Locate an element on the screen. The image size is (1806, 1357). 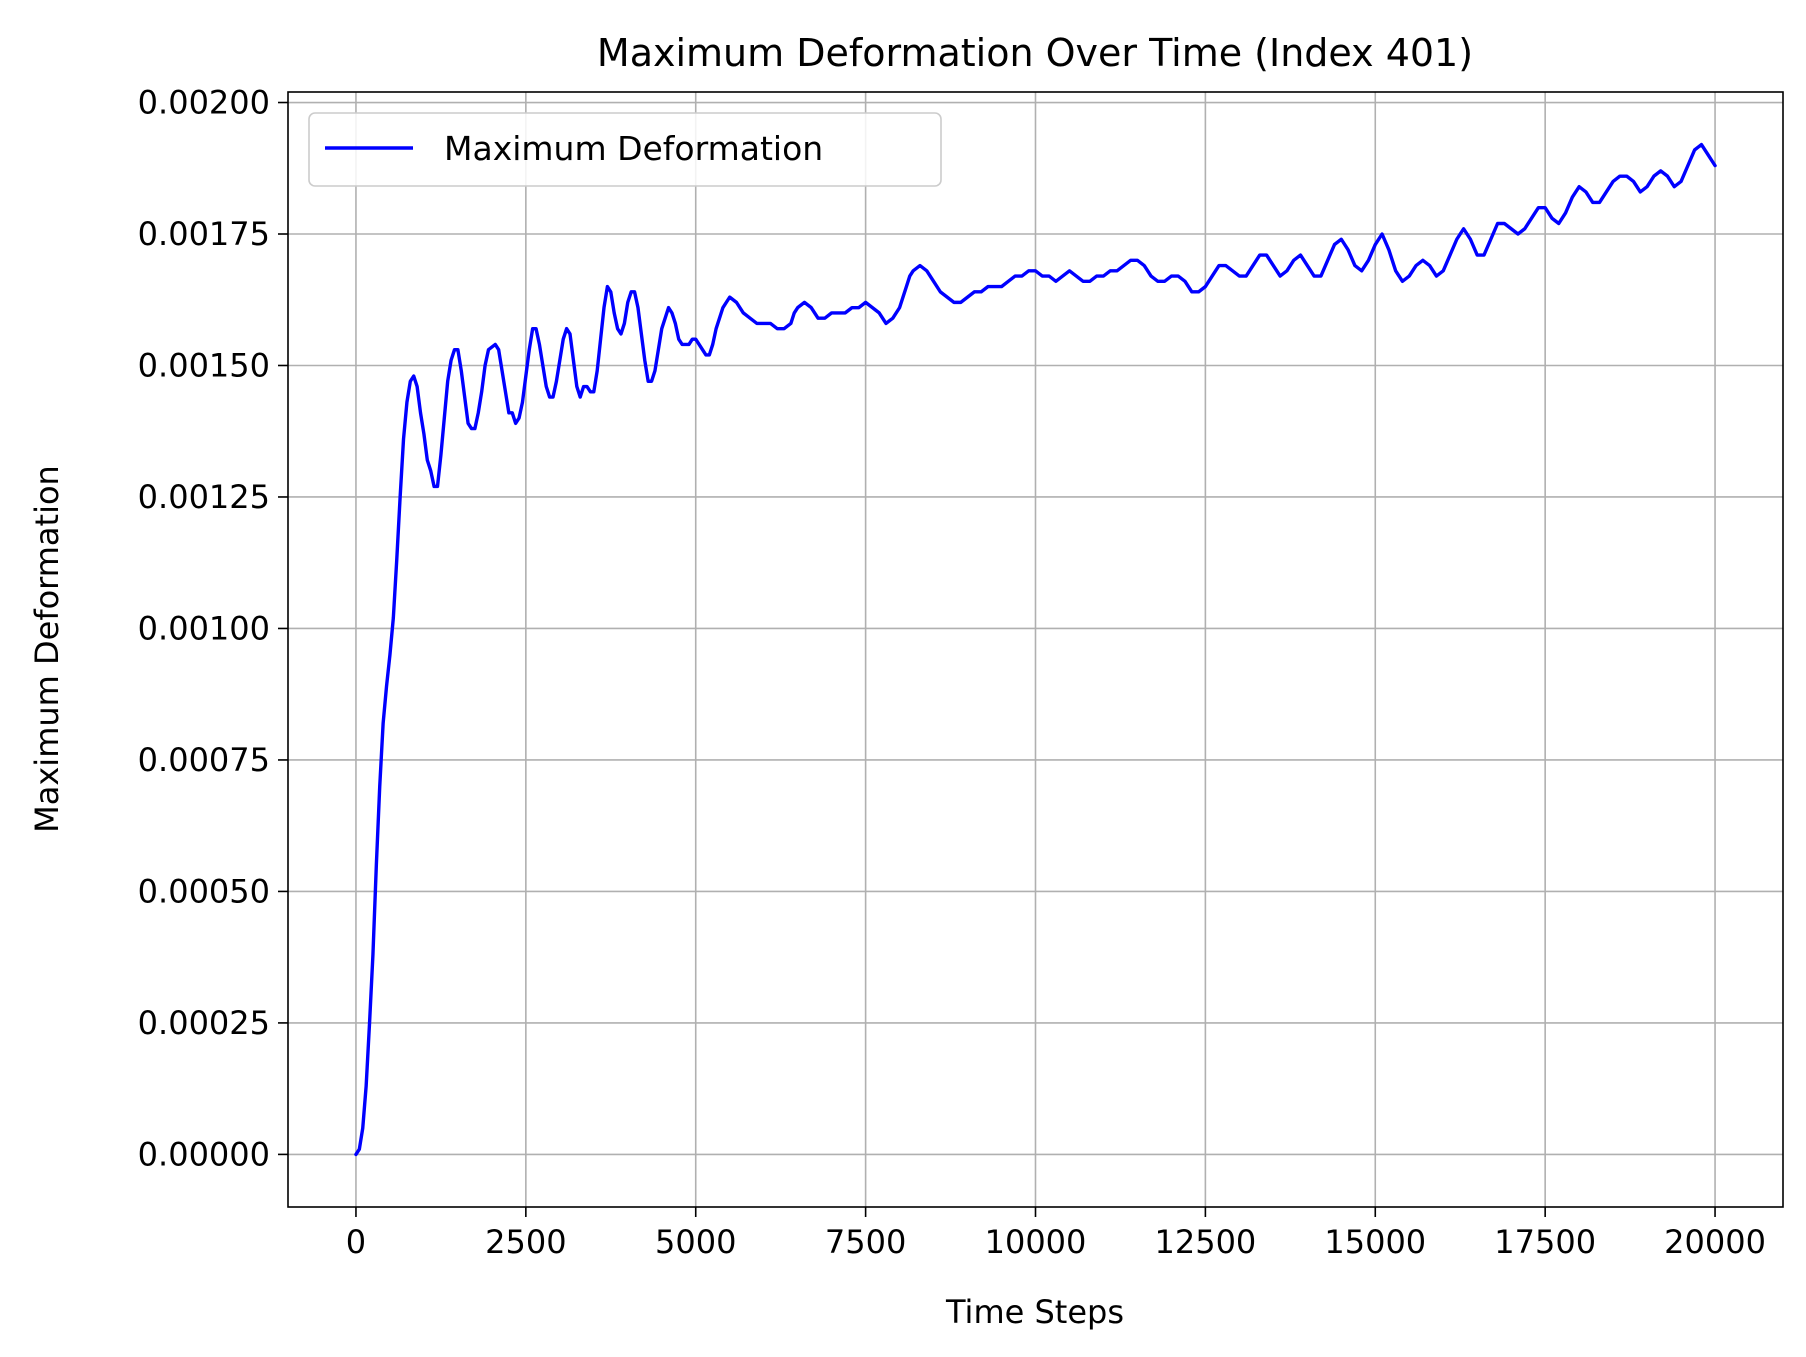
legend: Maximum Deformation is located at coordinates (625, 149).